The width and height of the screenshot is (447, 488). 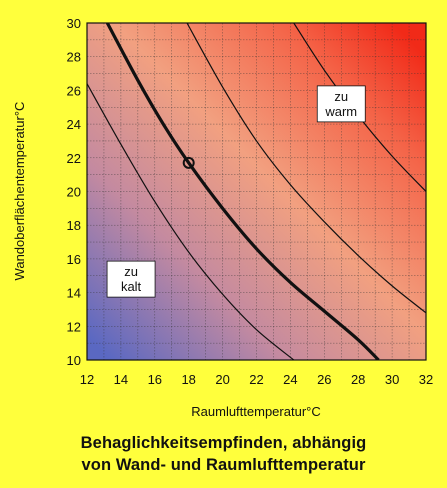 What do you see at coordinates (121, 379) in the screenshot?
I see `x-tick-label: 14` at bounding box center [121, 379].